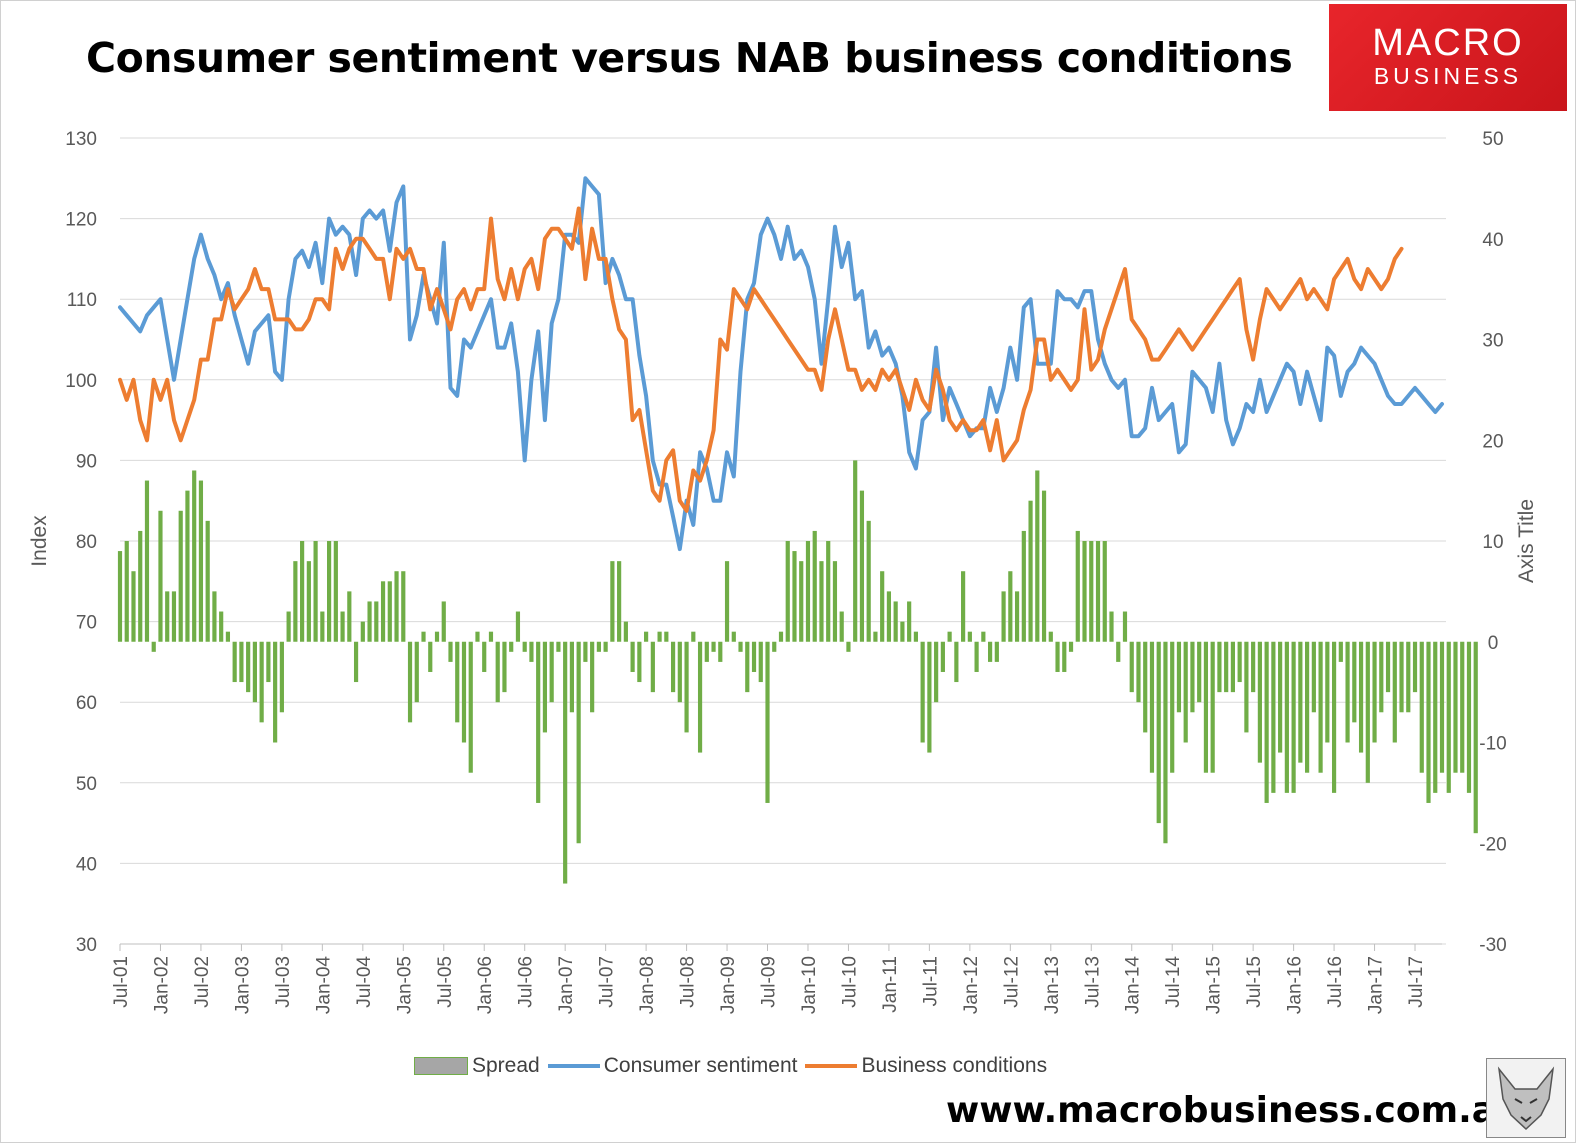 The width and height of the screenshot is (1576, 1143). I want to click on x-tick-label: Jul-09, so click(769, 982).